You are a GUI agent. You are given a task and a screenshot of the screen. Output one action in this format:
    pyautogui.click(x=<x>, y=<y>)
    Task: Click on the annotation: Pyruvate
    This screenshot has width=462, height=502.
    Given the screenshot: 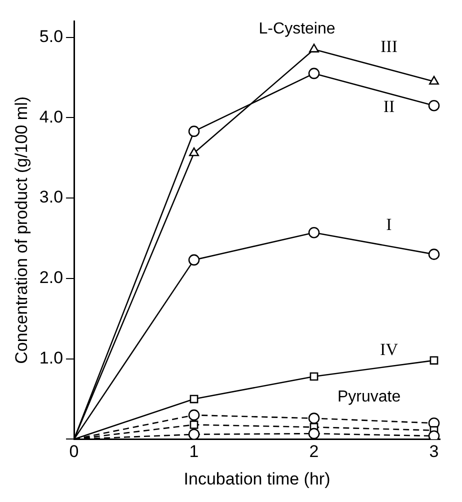 What is the action you would take?
    pyautogui.click(x=369, y=397)
    